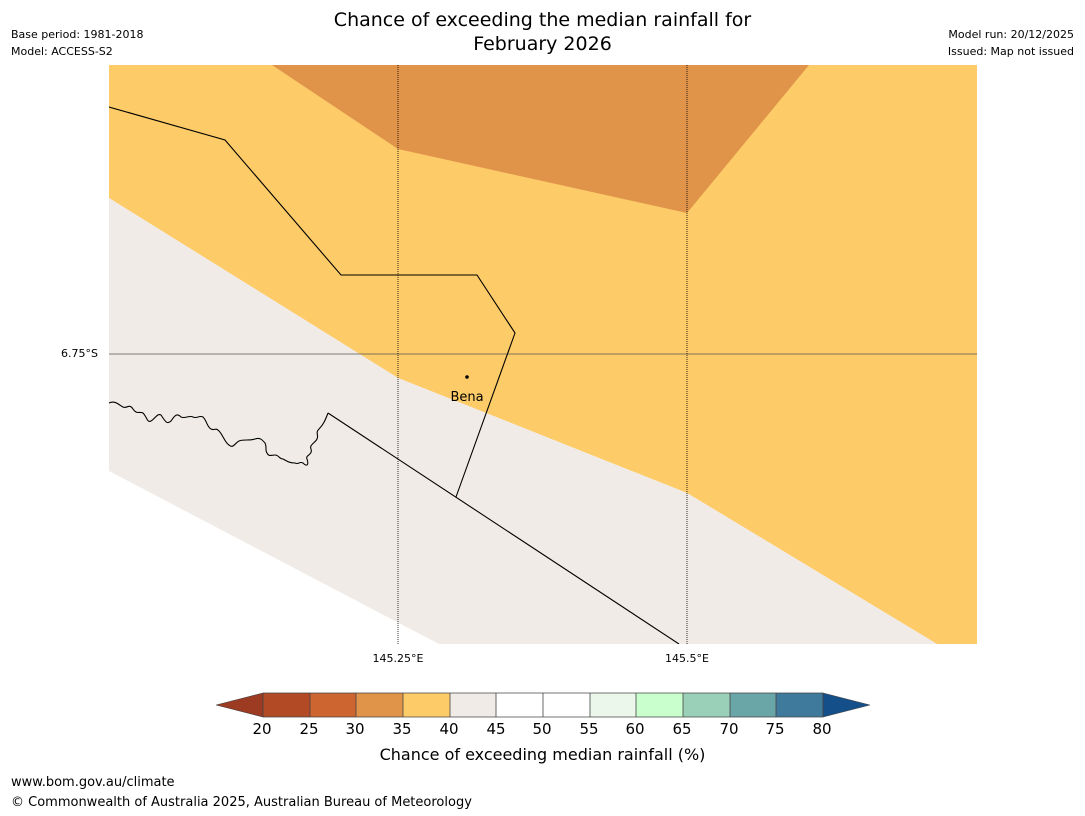 The image size is (1085, 816). I want to click on province-boundary-south, so click(503, 528).